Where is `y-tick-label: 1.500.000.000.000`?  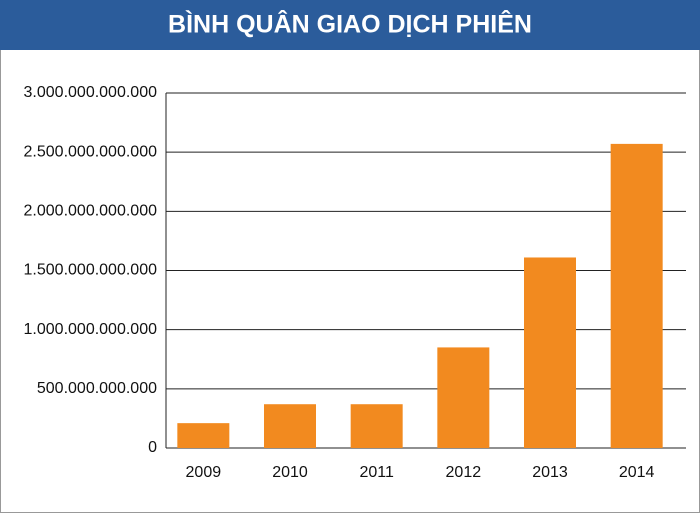
y-tick-label: 1.500.000.000.000 is located at coordinates (91, 270).